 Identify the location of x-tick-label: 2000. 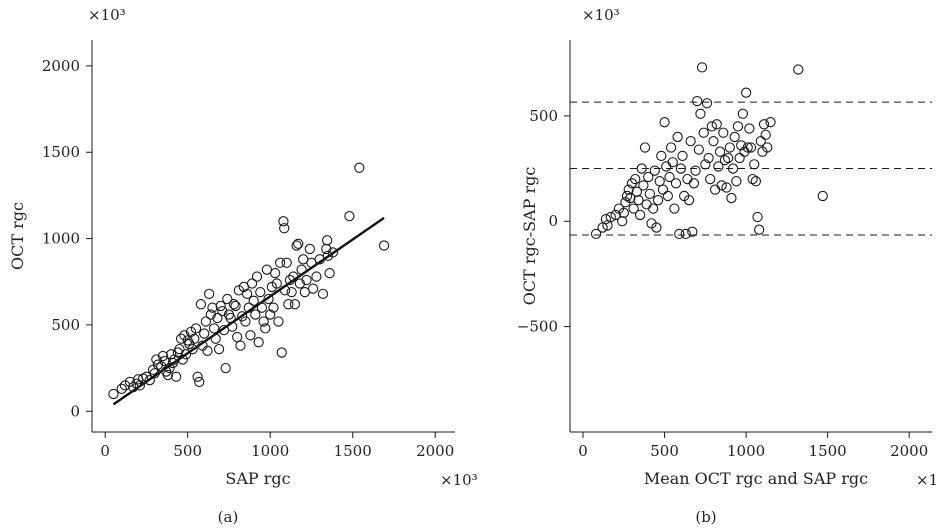
(435, 451).